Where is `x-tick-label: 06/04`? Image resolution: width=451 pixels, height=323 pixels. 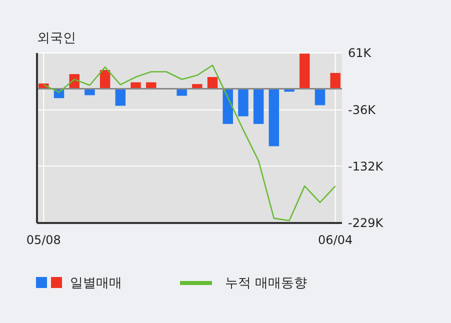 x-tick-label: 06/04 is located at coordinates (335, 240).